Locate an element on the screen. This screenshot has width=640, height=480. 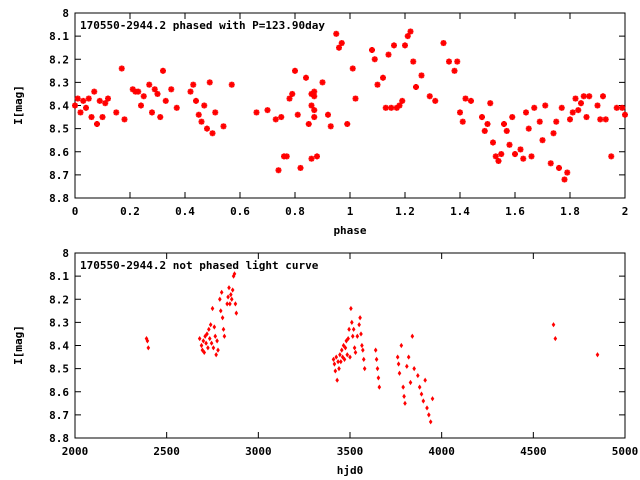
x-tick-label: 3500 is located at coordinates (350, 451).